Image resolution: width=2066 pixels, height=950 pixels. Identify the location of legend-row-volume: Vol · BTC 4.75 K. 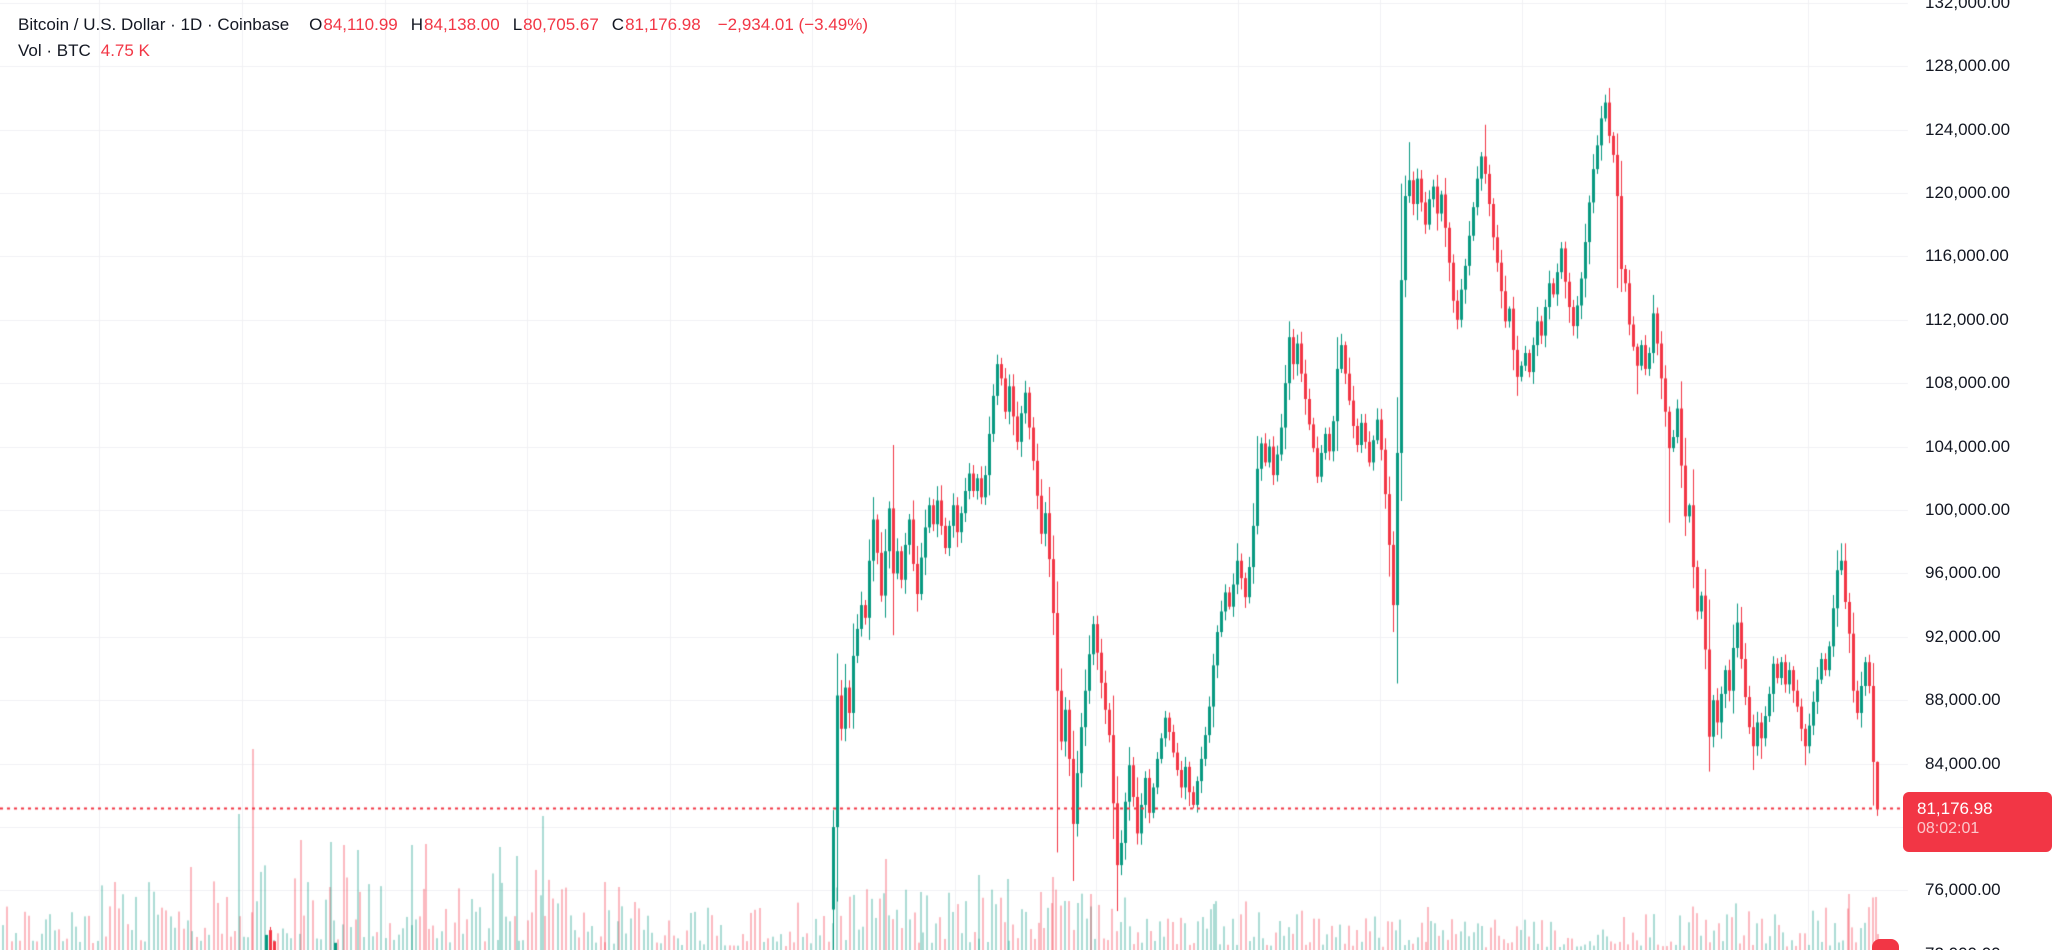
(443, 51).